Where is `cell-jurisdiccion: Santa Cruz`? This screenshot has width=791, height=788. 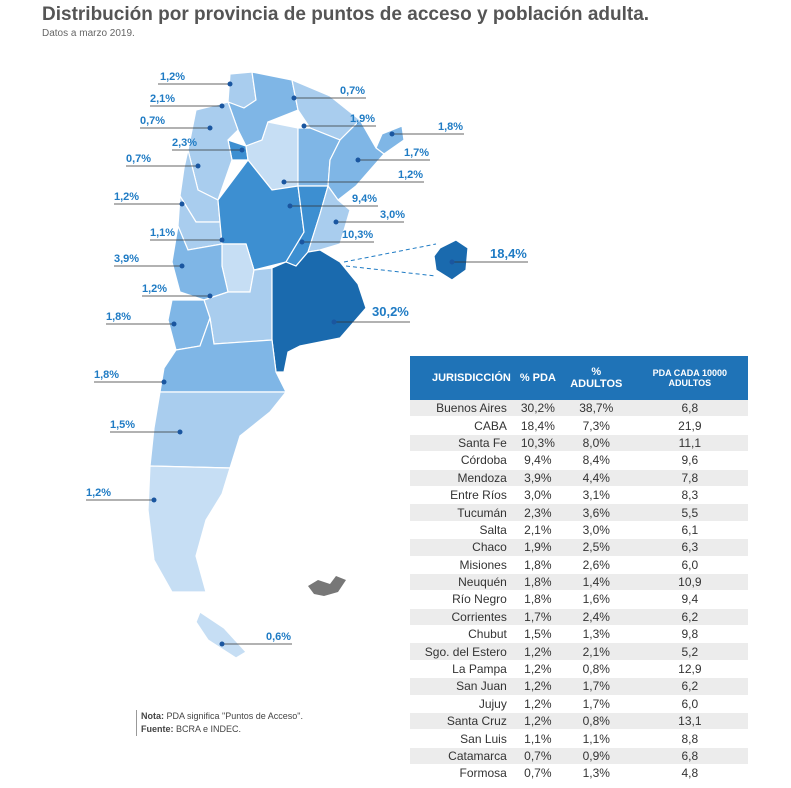
cell-jurisdiccion: Santa Cruz is located at coordinates (462, 721).